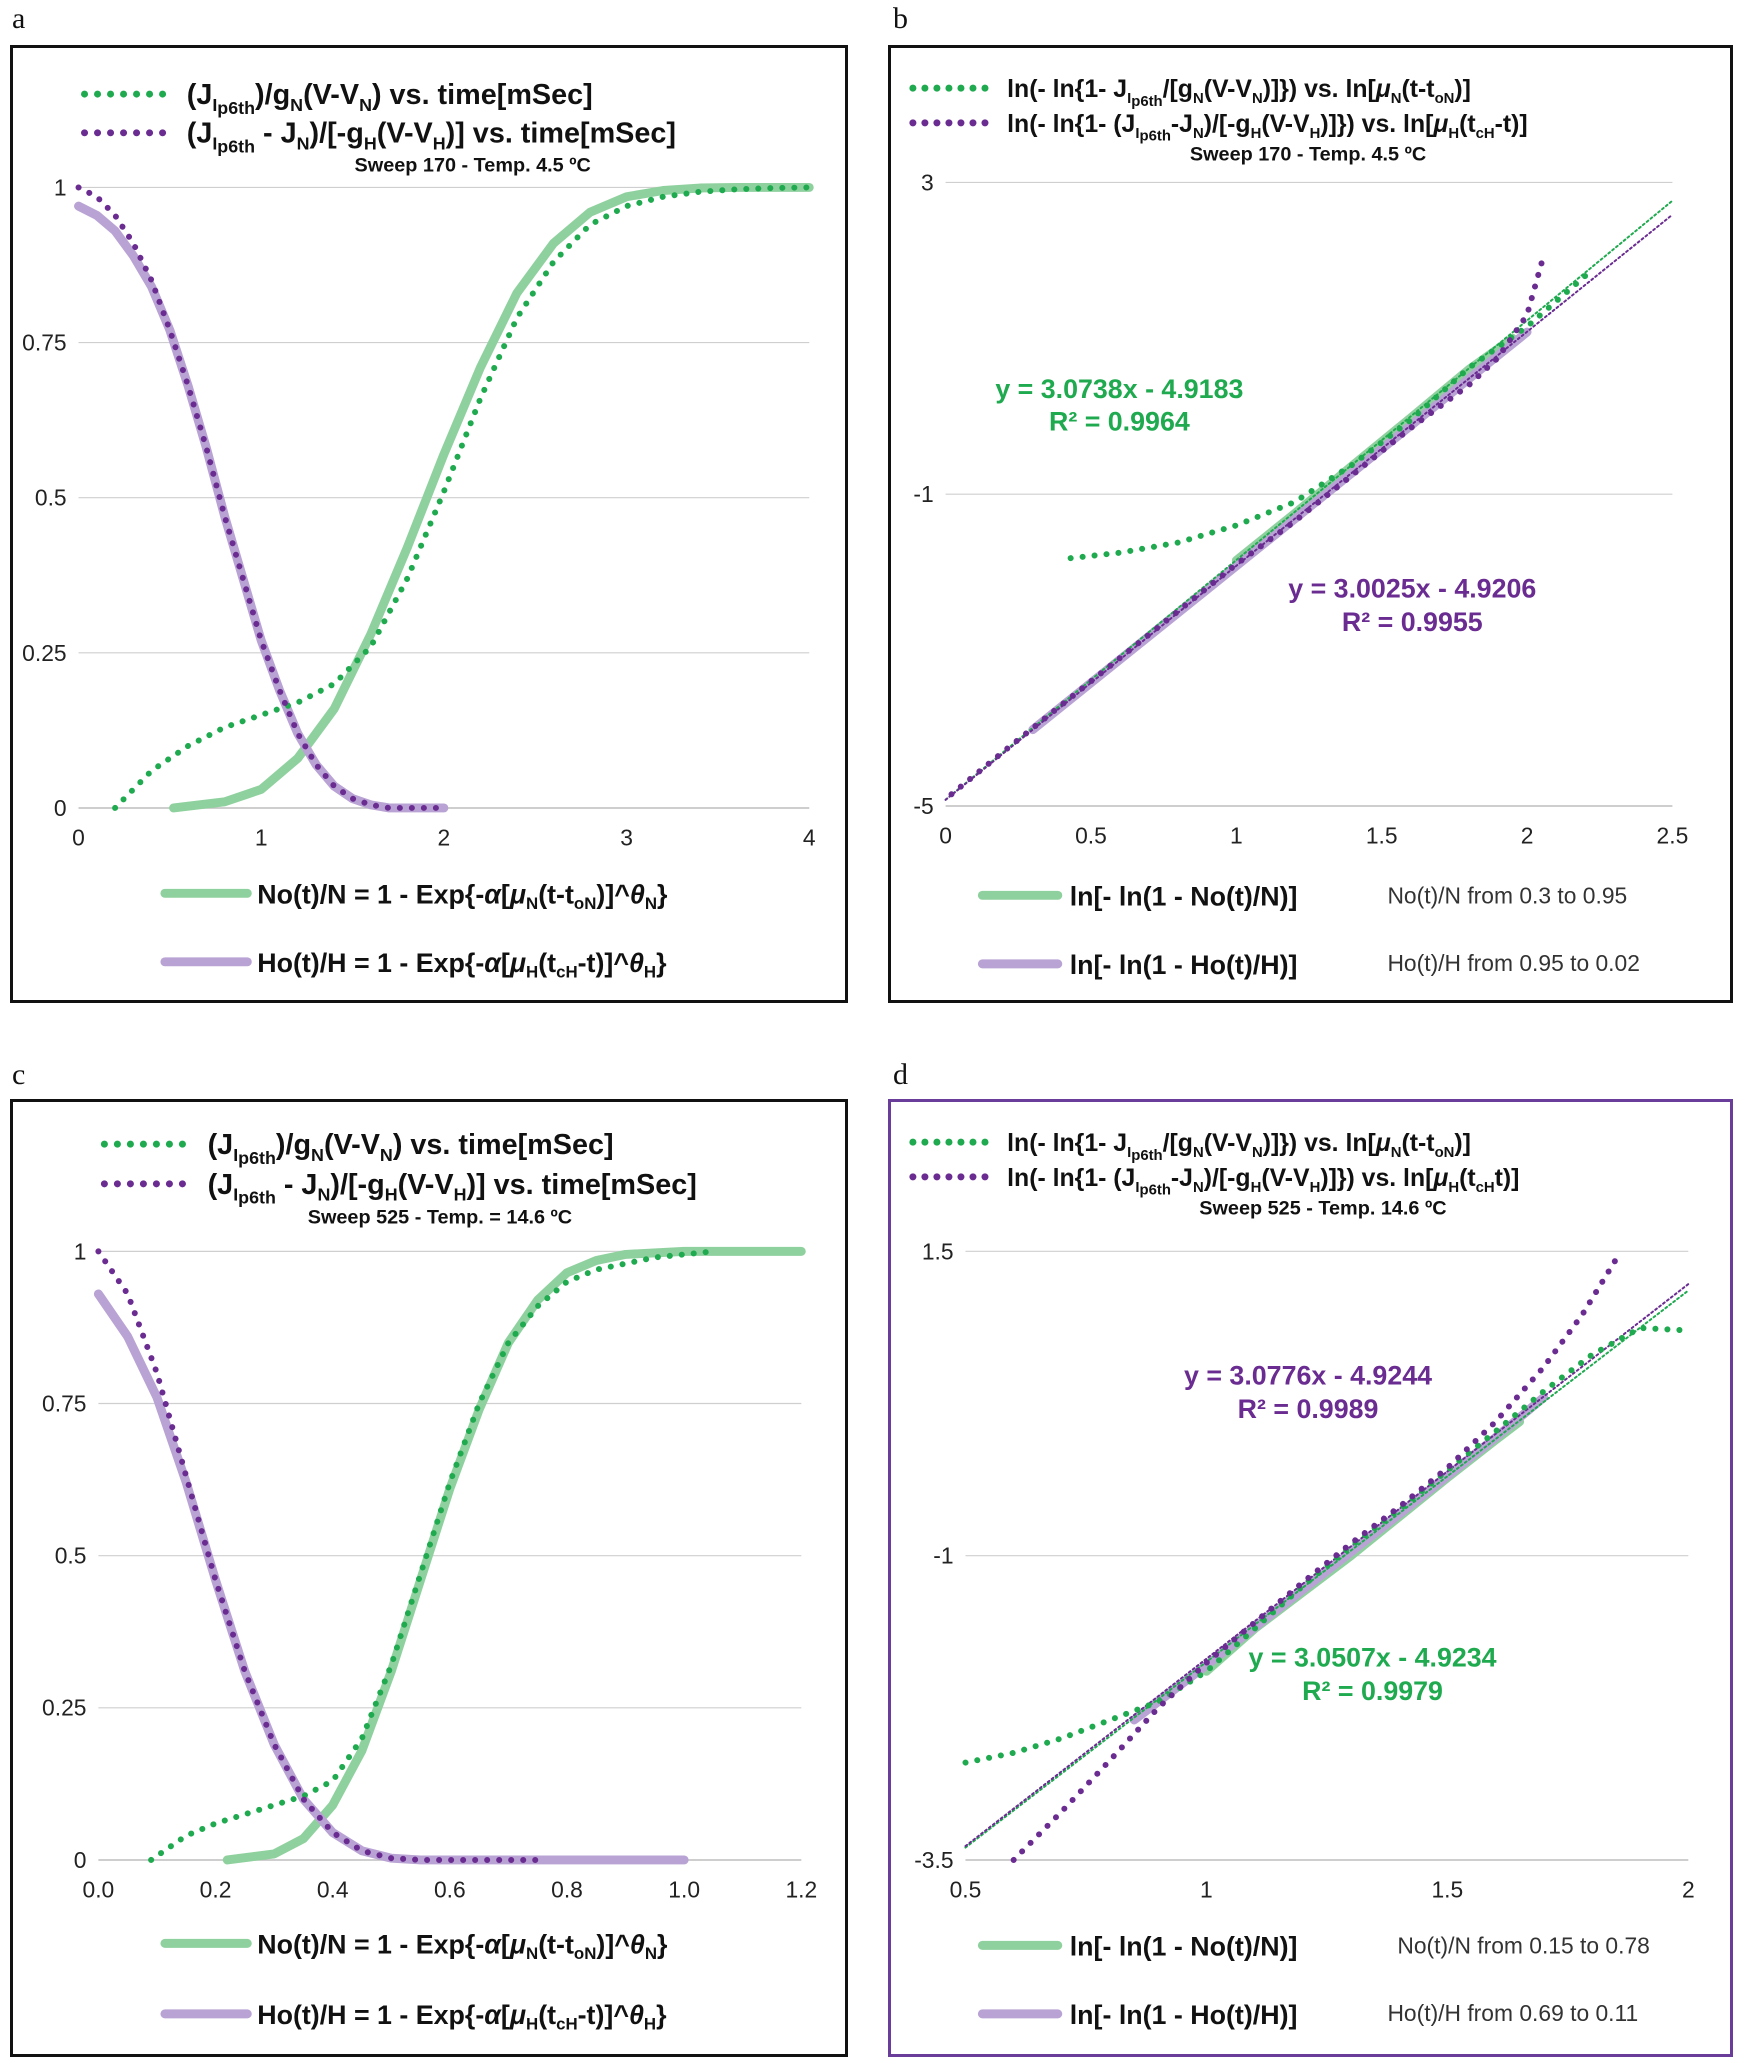 Image resolution: width=1744 pixels, height=2068 pixels. Describe the element at coordinates (1119, 389) in the screenshot. I see `equation-green-b: y = 3.0738x - 4.9183` at that location.